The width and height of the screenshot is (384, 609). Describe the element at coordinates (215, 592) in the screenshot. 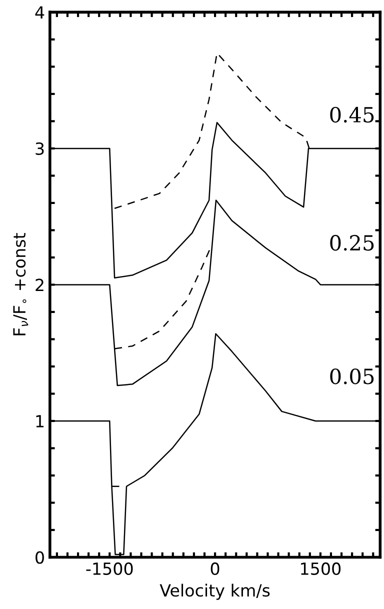

I see `x-axis-title: Velocity km/s` at that location.